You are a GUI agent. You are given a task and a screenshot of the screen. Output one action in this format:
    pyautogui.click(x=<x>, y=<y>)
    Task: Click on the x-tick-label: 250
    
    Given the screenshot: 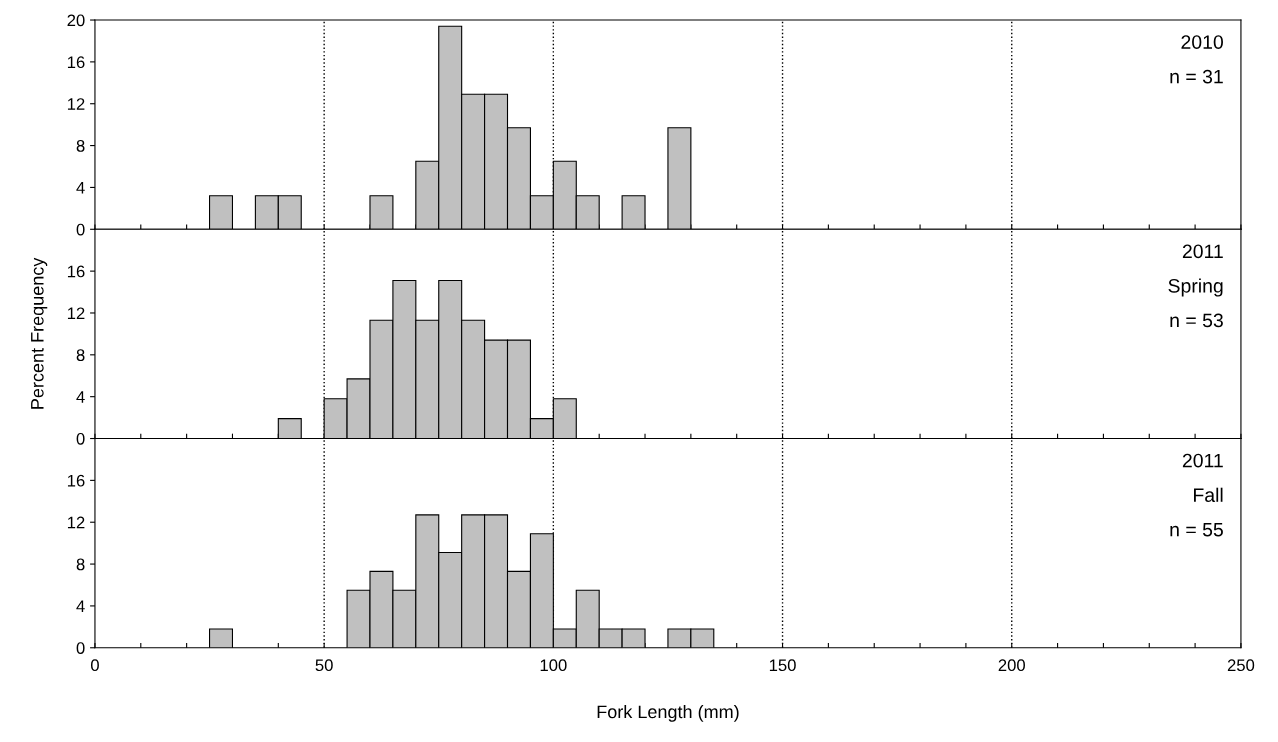 What is the action you would take?
    pyautogui.click(x=1241, y=665)
    